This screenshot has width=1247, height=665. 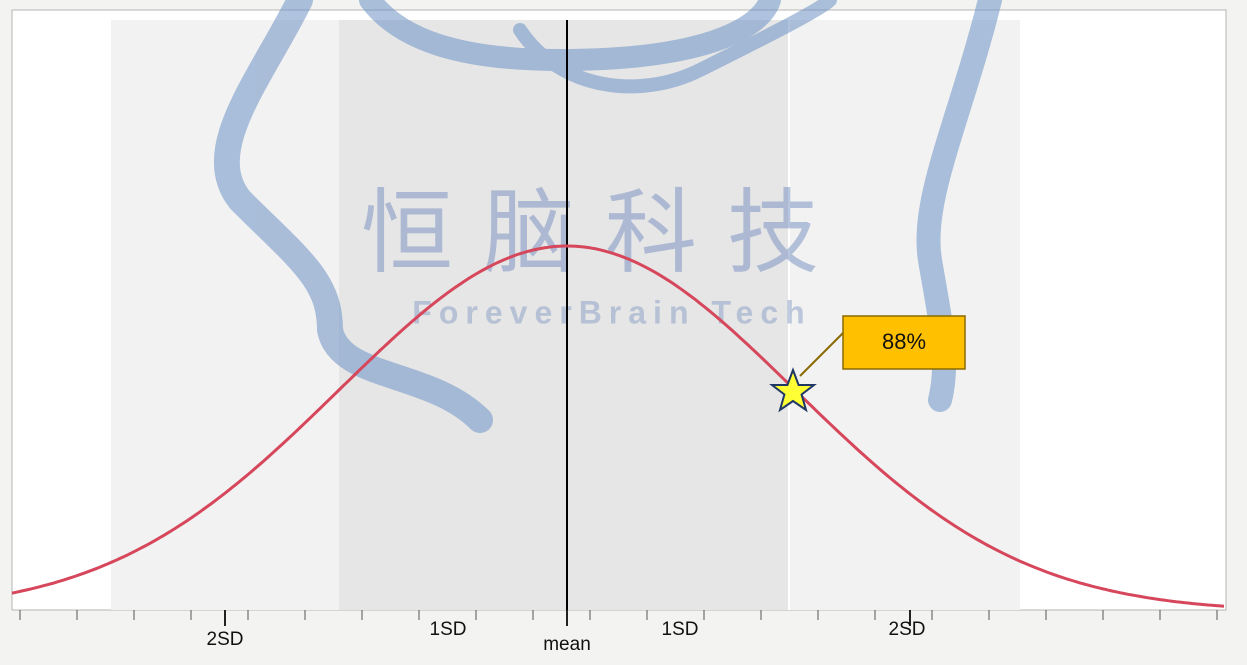 I want to click on score-star, so click(x=793, y=390).